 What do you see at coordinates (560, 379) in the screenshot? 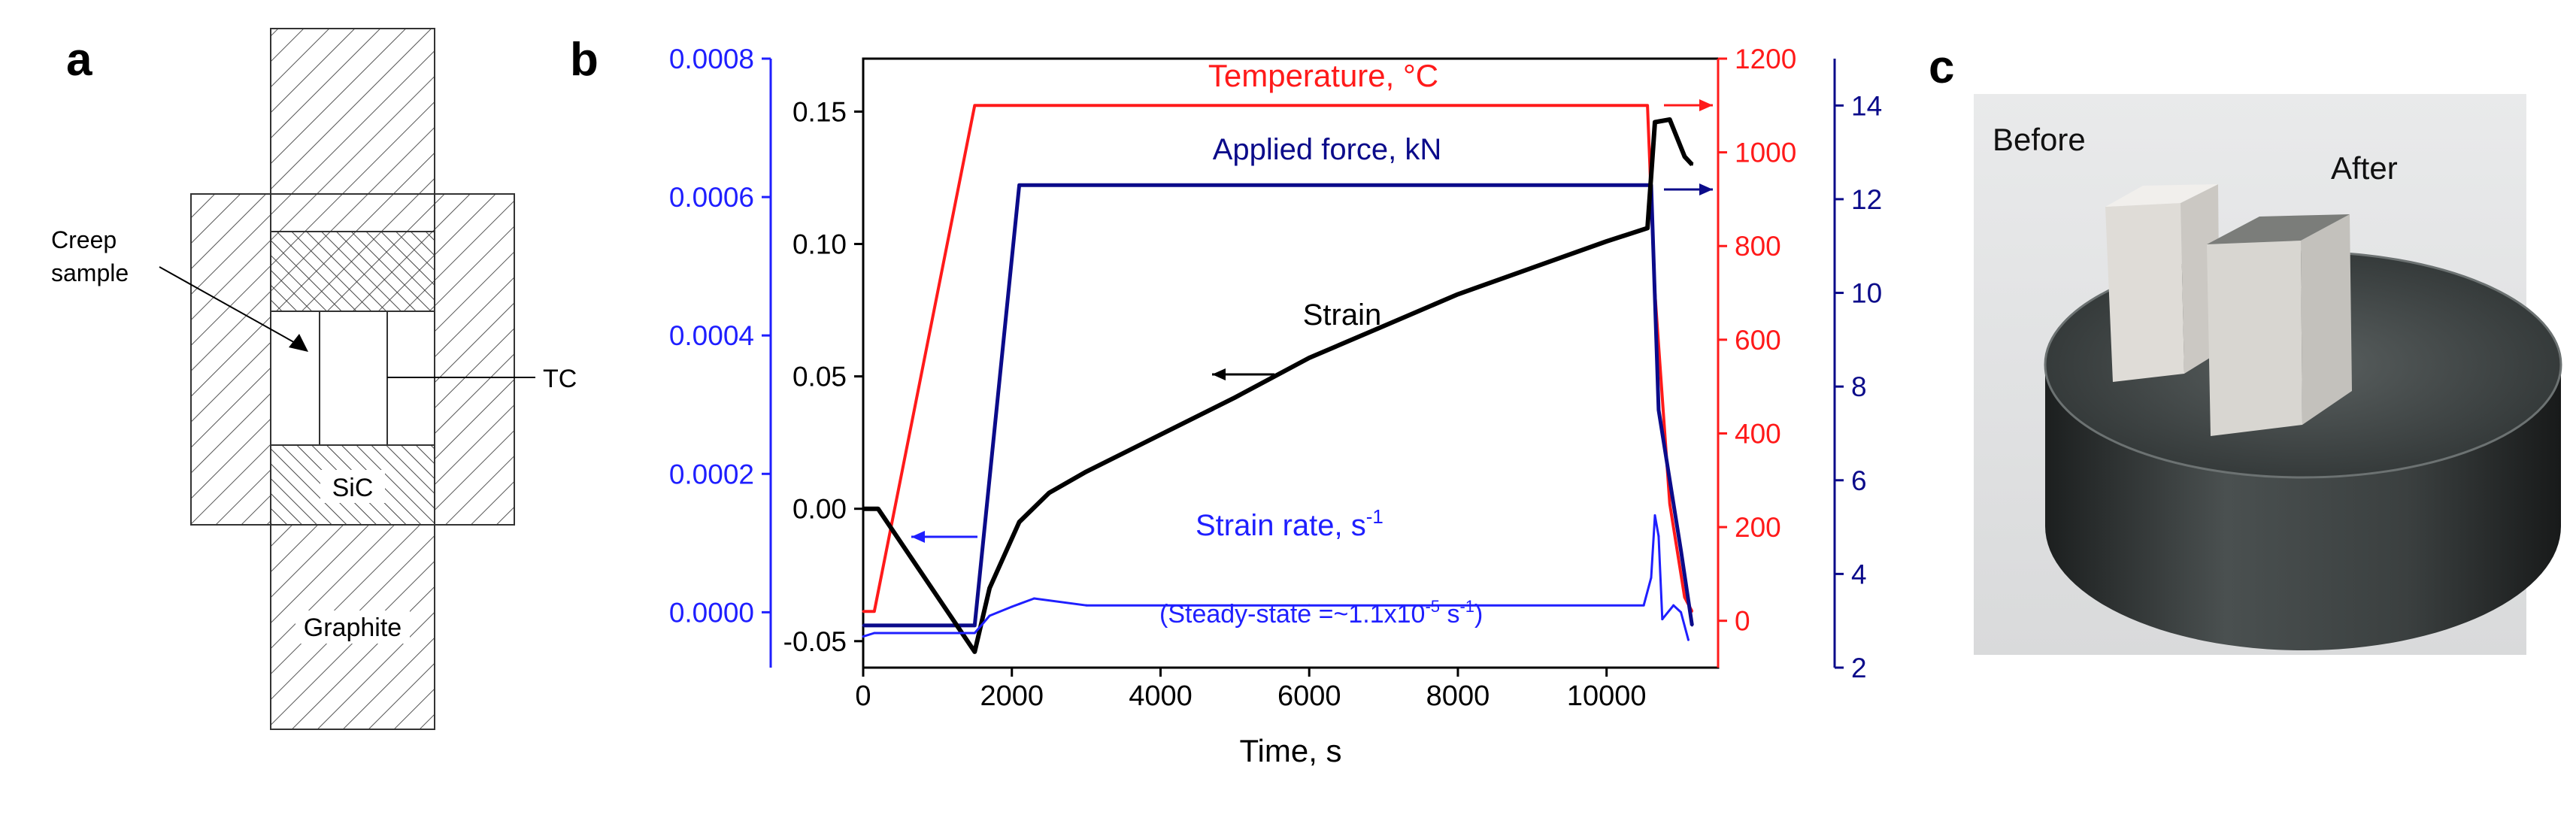
I see `tc-label: TC` at bounding box center [560, 379].